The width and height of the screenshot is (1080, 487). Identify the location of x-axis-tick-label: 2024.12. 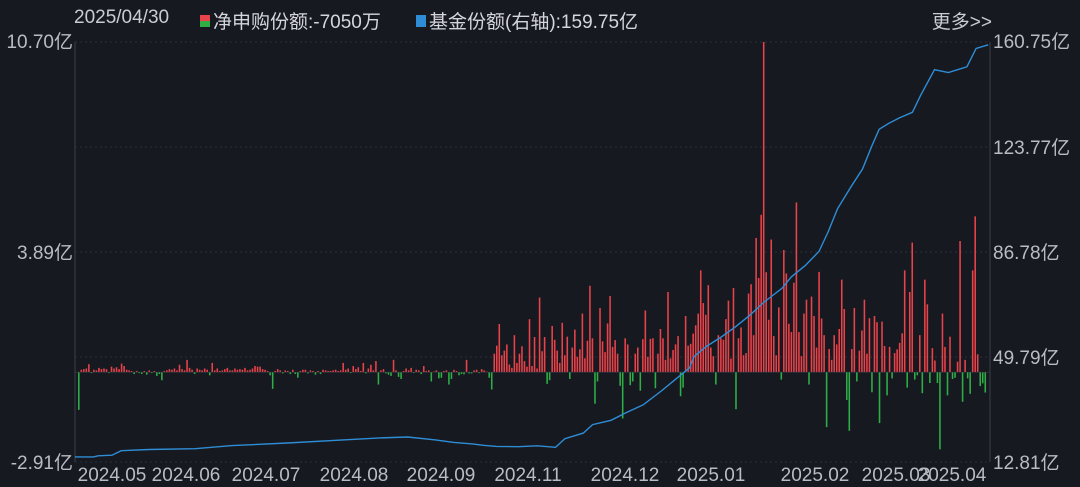
(625, 475).